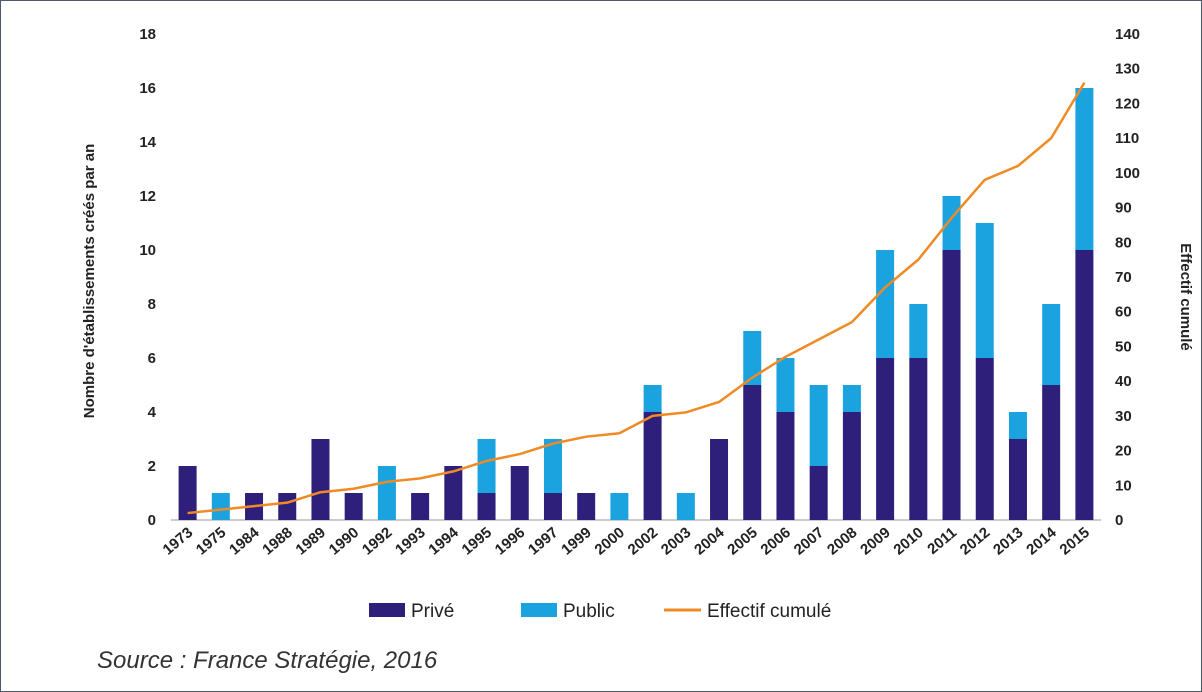 The height and width of the screenshot is (692, 1202). Describe the element at coordinates (1123, 451) in the screenshot. I see `y2-tick-20: 20` at that location.